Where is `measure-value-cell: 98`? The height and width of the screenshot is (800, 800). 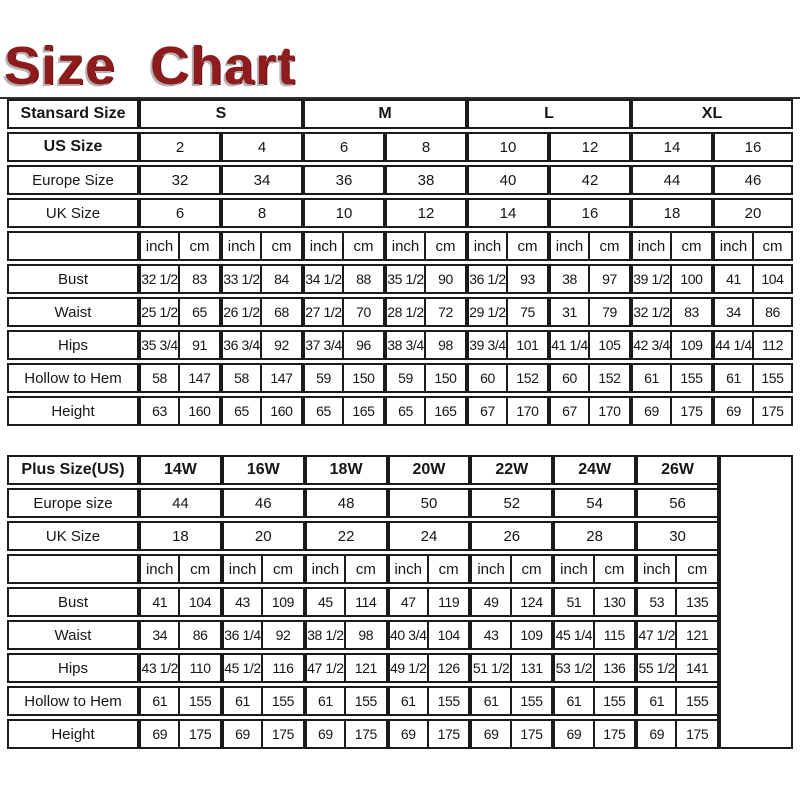
measure-value-cell: 98 is located at coordinates (365, 635).